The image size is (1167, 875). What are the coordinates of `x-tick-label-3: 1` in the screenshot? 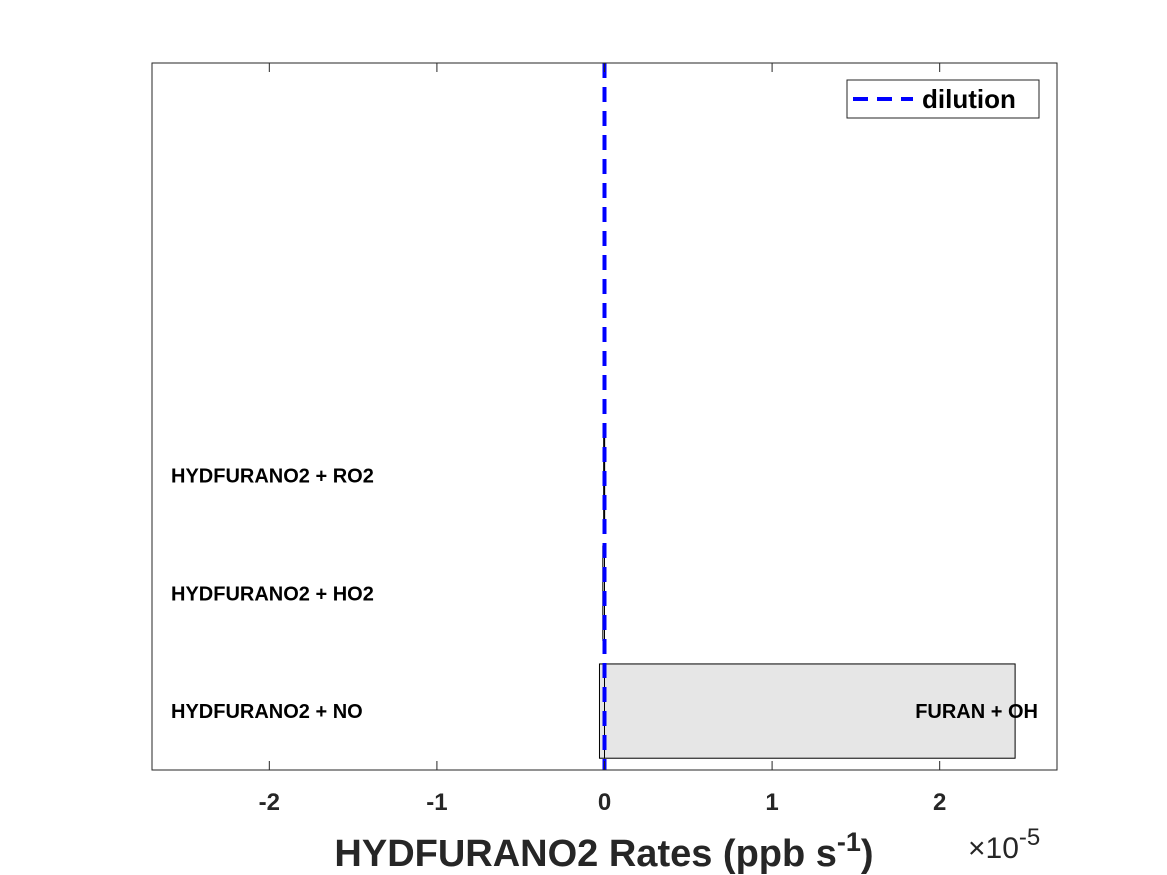 It's located at (771, 802).